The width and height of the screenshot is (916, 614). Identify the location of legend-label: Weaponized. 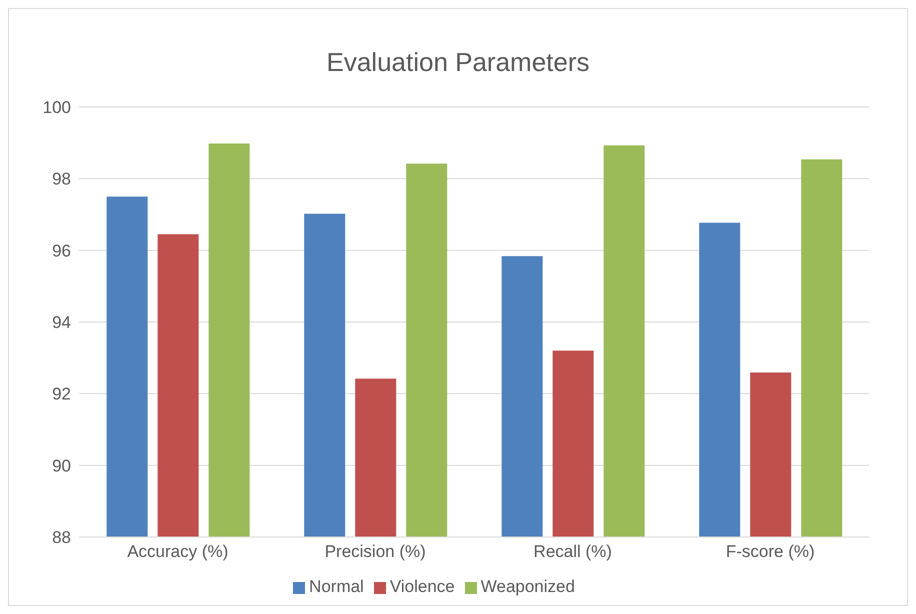
(527, 586).